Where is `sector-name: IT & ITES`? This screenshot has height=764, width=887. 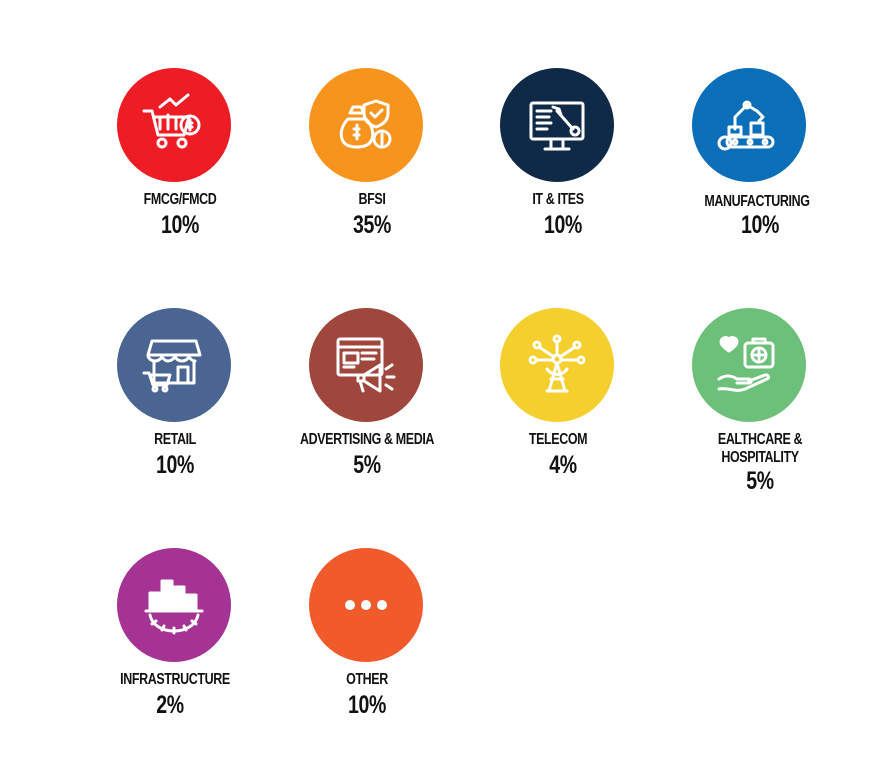
sector-name: IT & ITES is located at coordinates (558, 199).